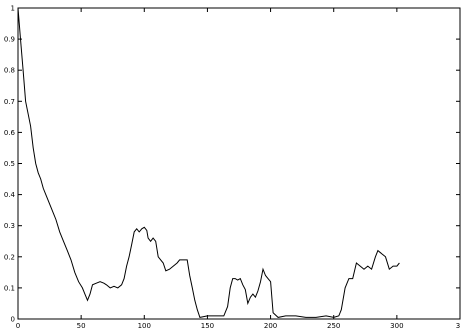 This screenshot has height=331, width=464. Describe the element at coordinates (458, 326) in the screenshot. I see `x-tick-label: 3` at that location.